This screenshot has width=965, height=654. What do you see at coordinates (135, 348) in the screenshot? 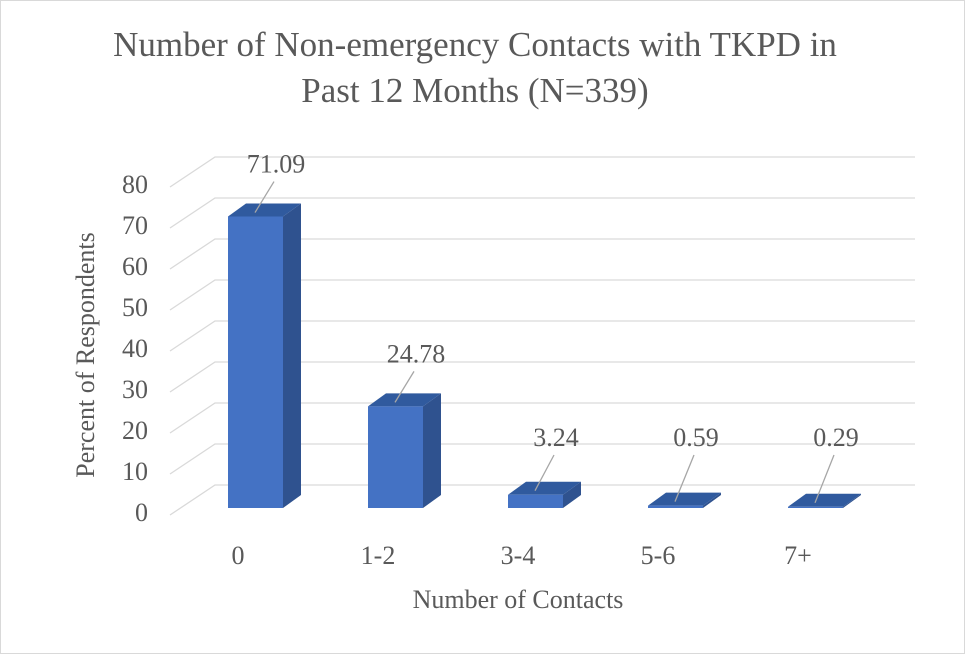
I see `y-tick-label: 40` at bounding box center [135, 348].